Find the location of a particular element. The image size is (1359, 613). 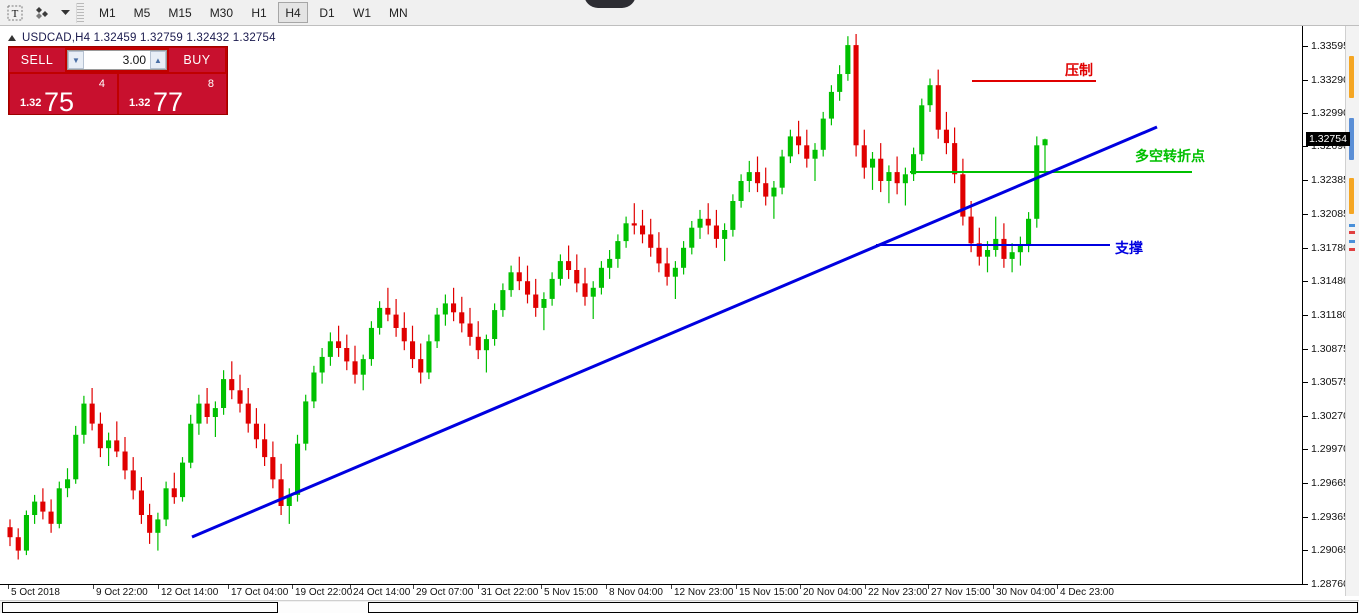

scrollbar-thumb-left is located at coordinates (140, 607).